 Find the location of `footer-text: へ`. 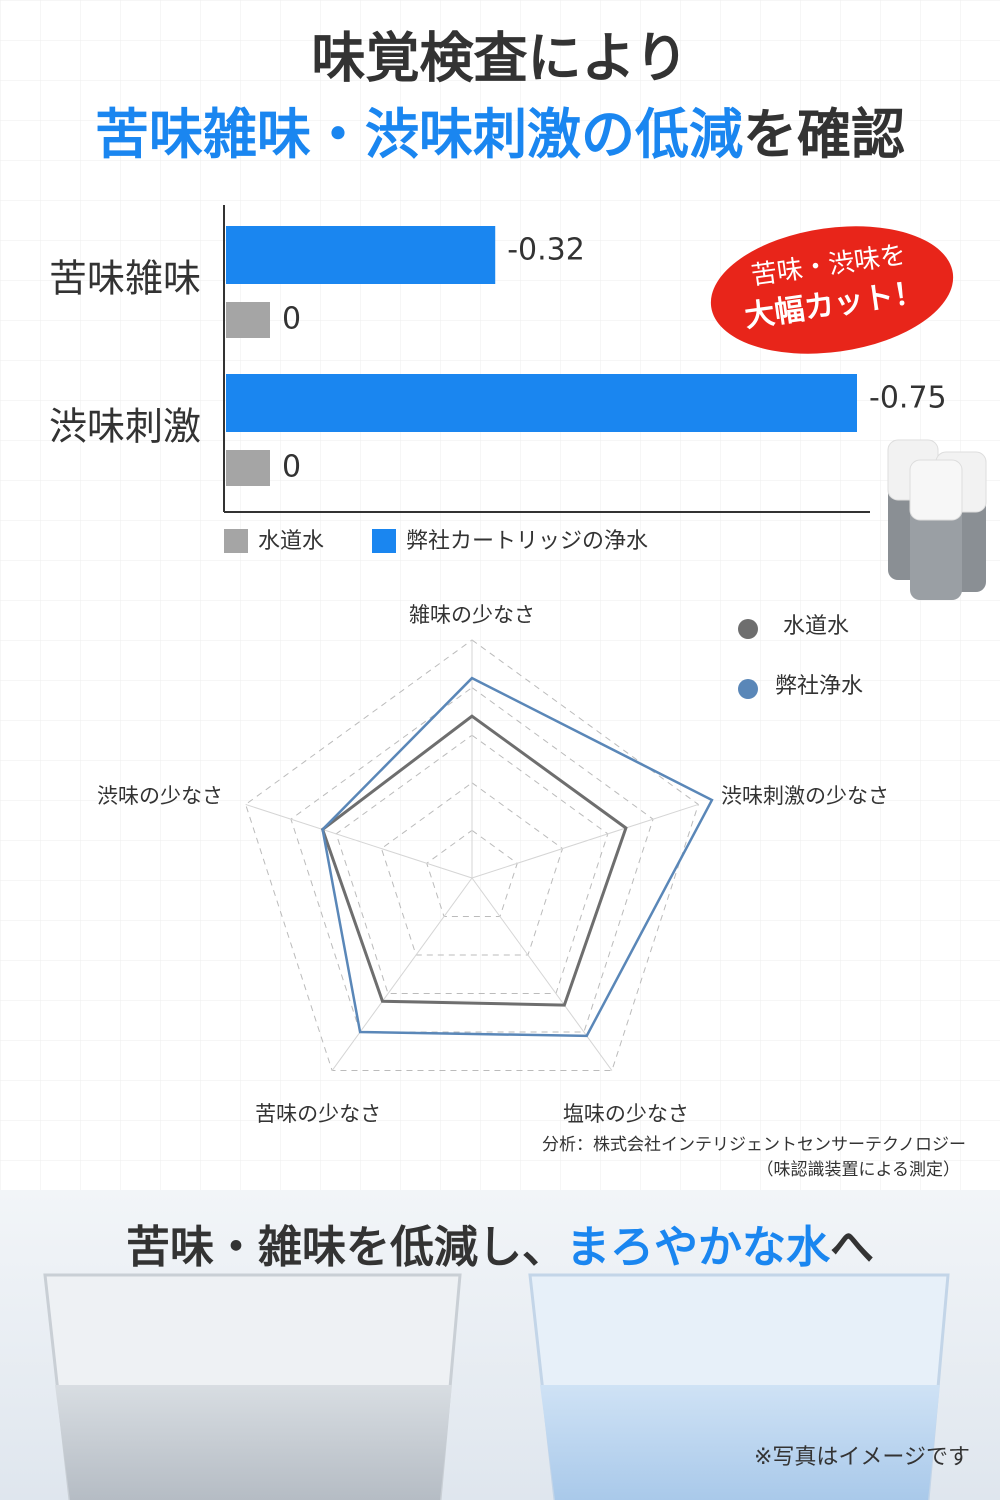

footer-text: へ is located at coordinates (852, 1247).